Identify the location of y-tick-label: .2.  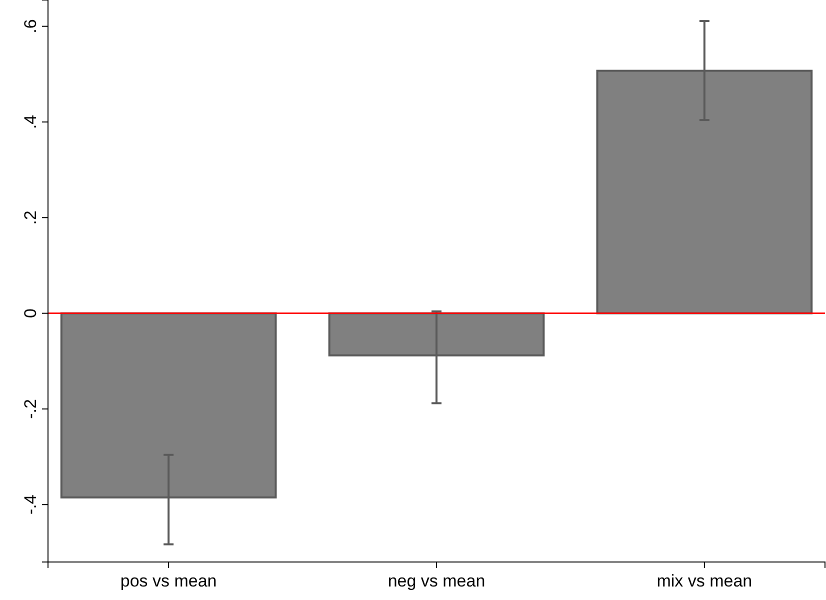
(30, 217).